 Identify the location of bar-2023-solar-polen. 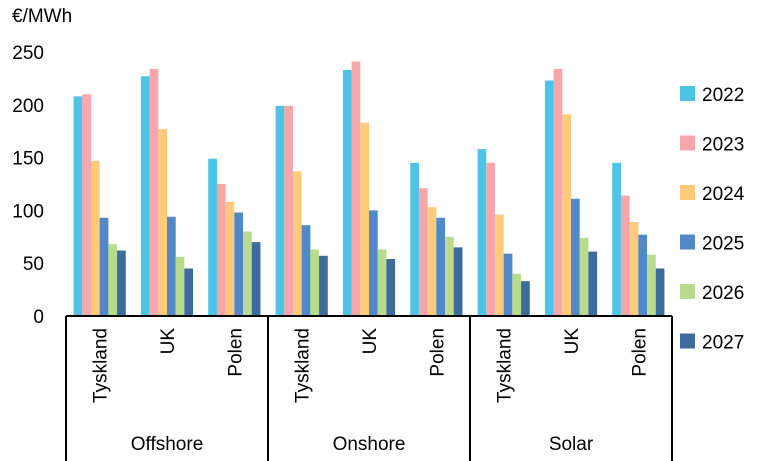
(625, 255).